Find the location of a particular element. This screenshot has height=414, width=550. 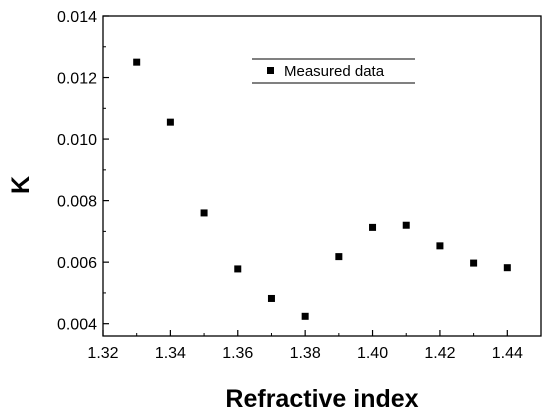

legend-entry-measured-data: Measured data is located at coordinates (334, 71).